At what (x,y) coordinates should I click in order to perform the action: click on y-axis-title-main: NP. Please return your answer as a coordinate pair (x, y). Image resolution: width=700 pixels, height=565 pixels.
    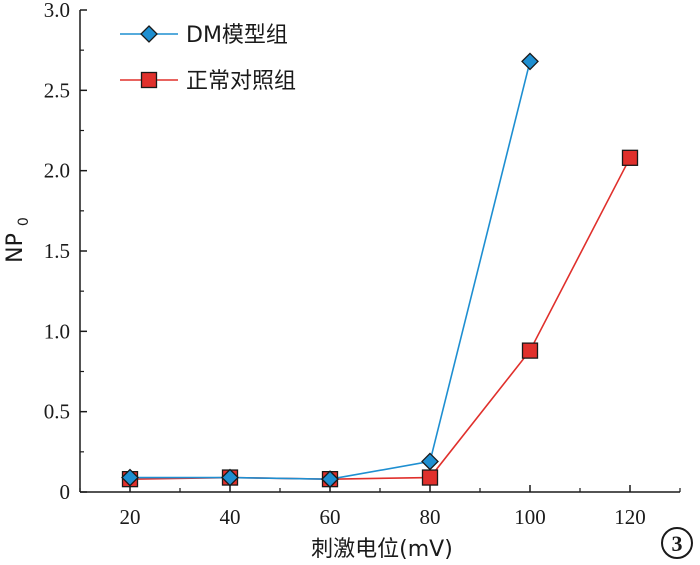
    Looking at the image, I should click on (15, 248).